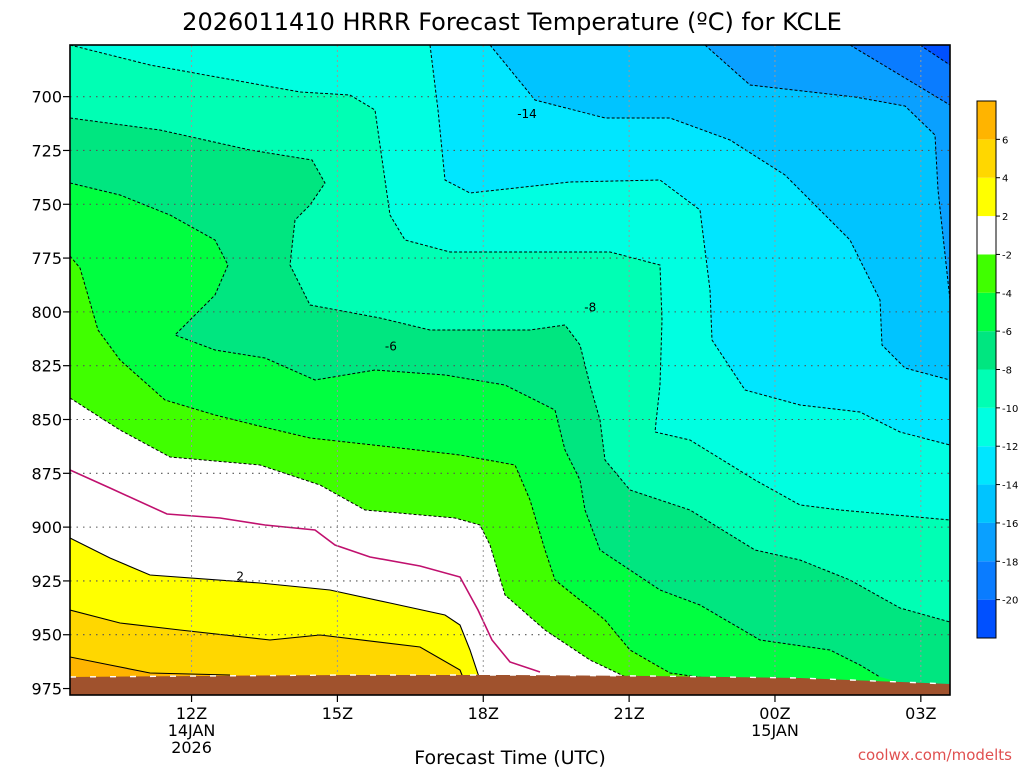 The width and height of the screenshot is (1024, 768). I want to click on colorbar-label: -6, so click(1007, 332).